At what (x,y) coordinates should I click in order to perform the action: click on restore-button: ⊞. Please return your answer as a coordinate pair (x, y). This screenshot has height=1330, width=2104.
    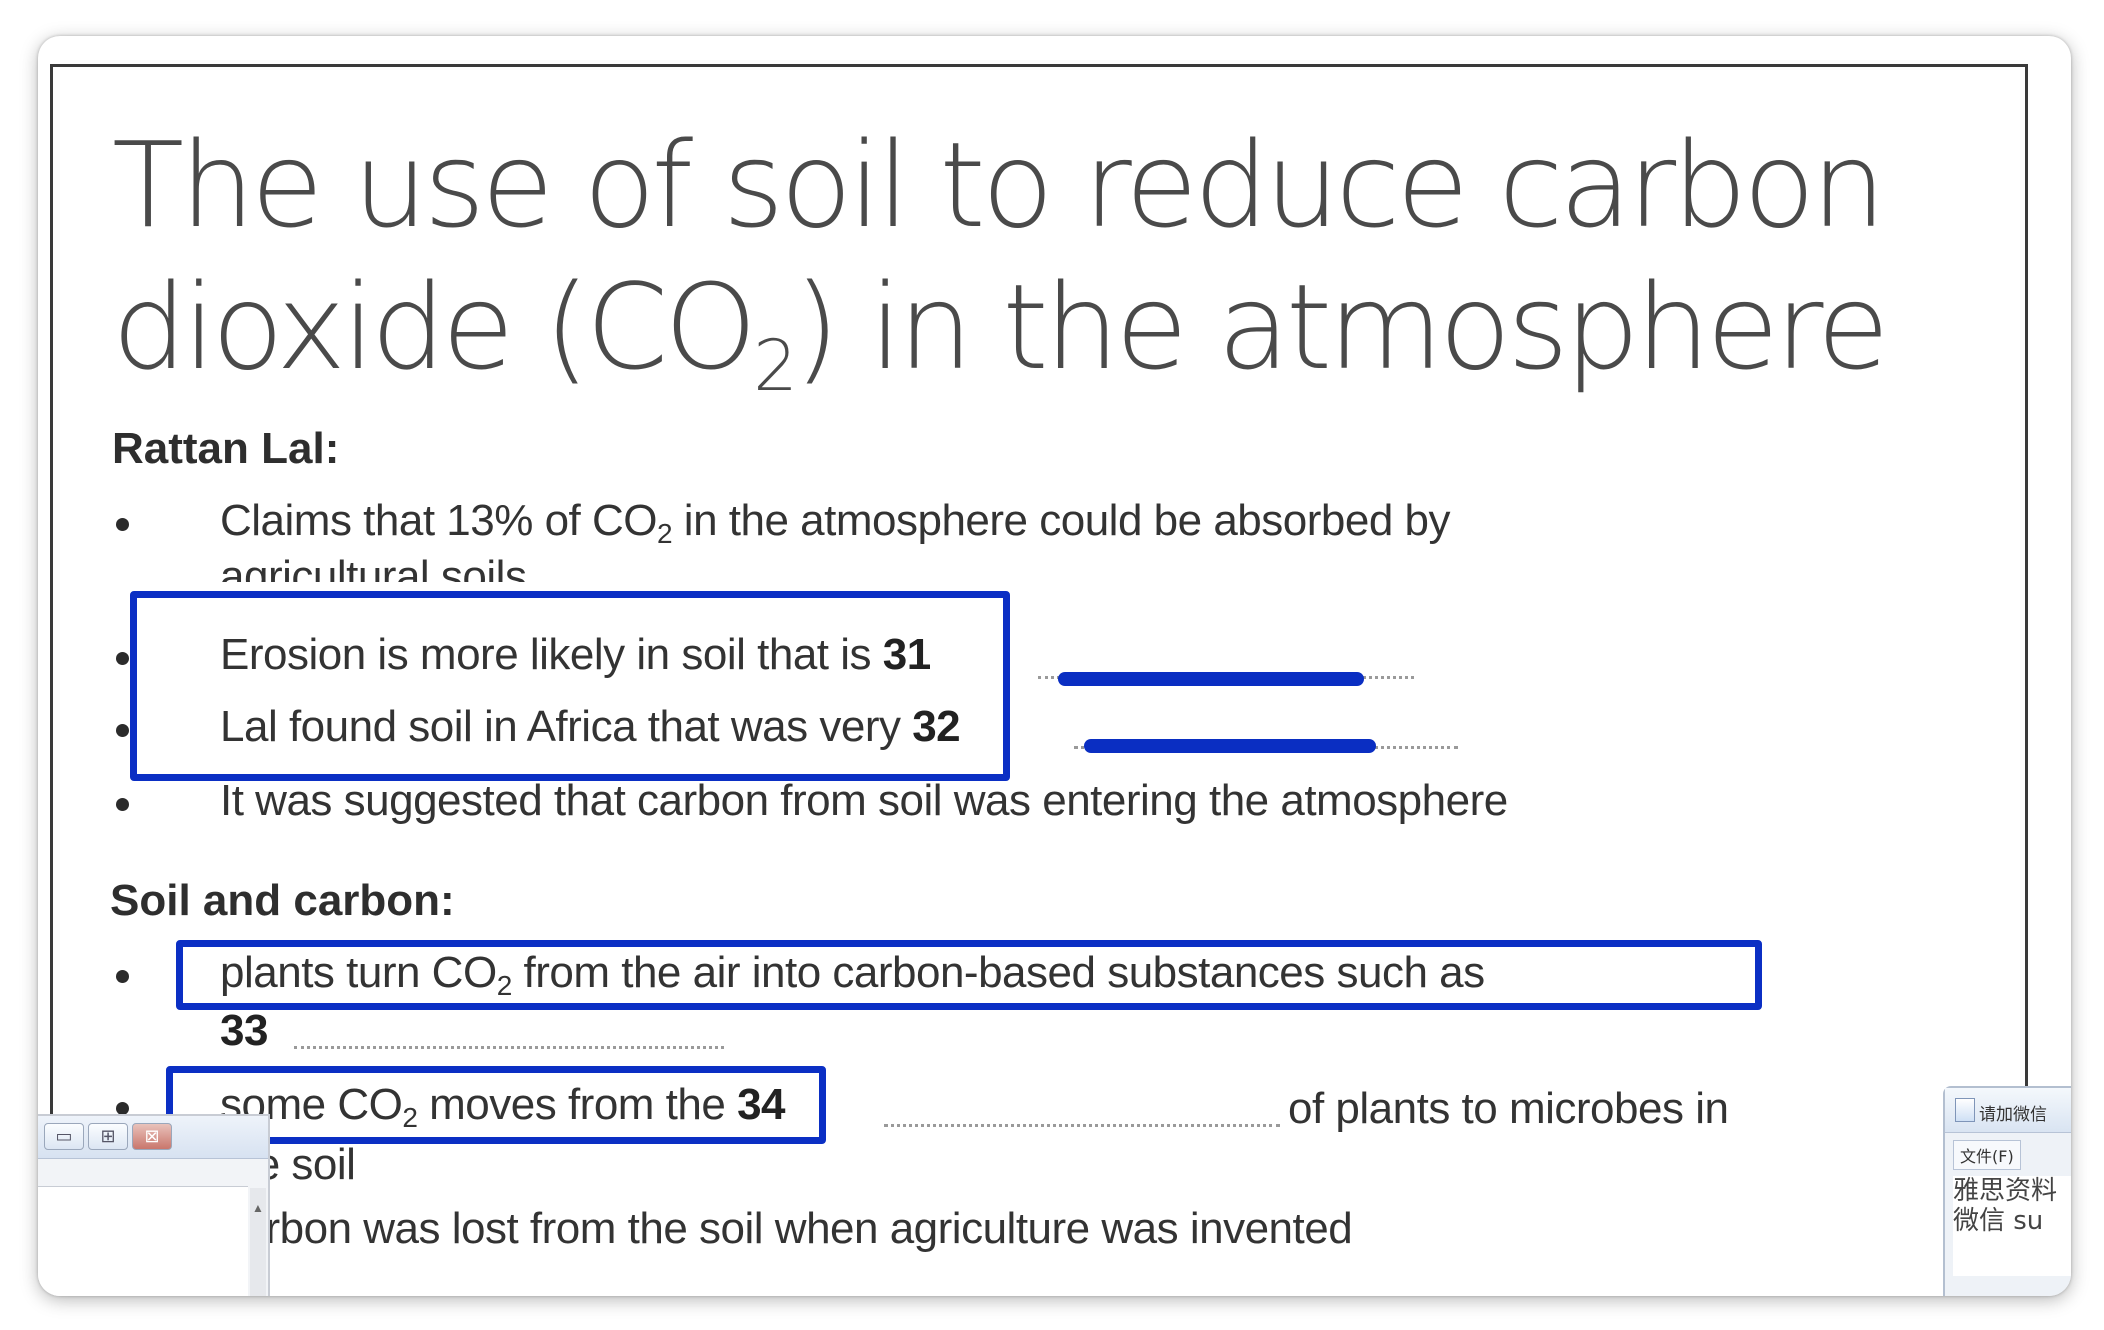
    Looking at the image, I should click on (108, 1136).